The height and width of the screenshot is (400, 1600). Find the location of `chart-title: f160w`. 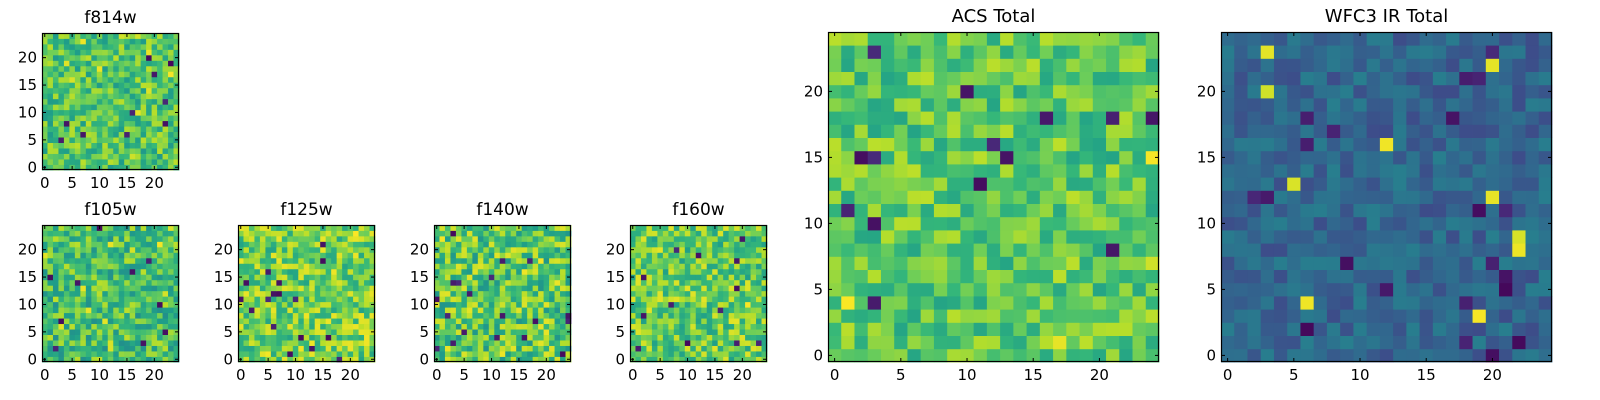

chart-title: f160w is located at coordinates (698, 210).